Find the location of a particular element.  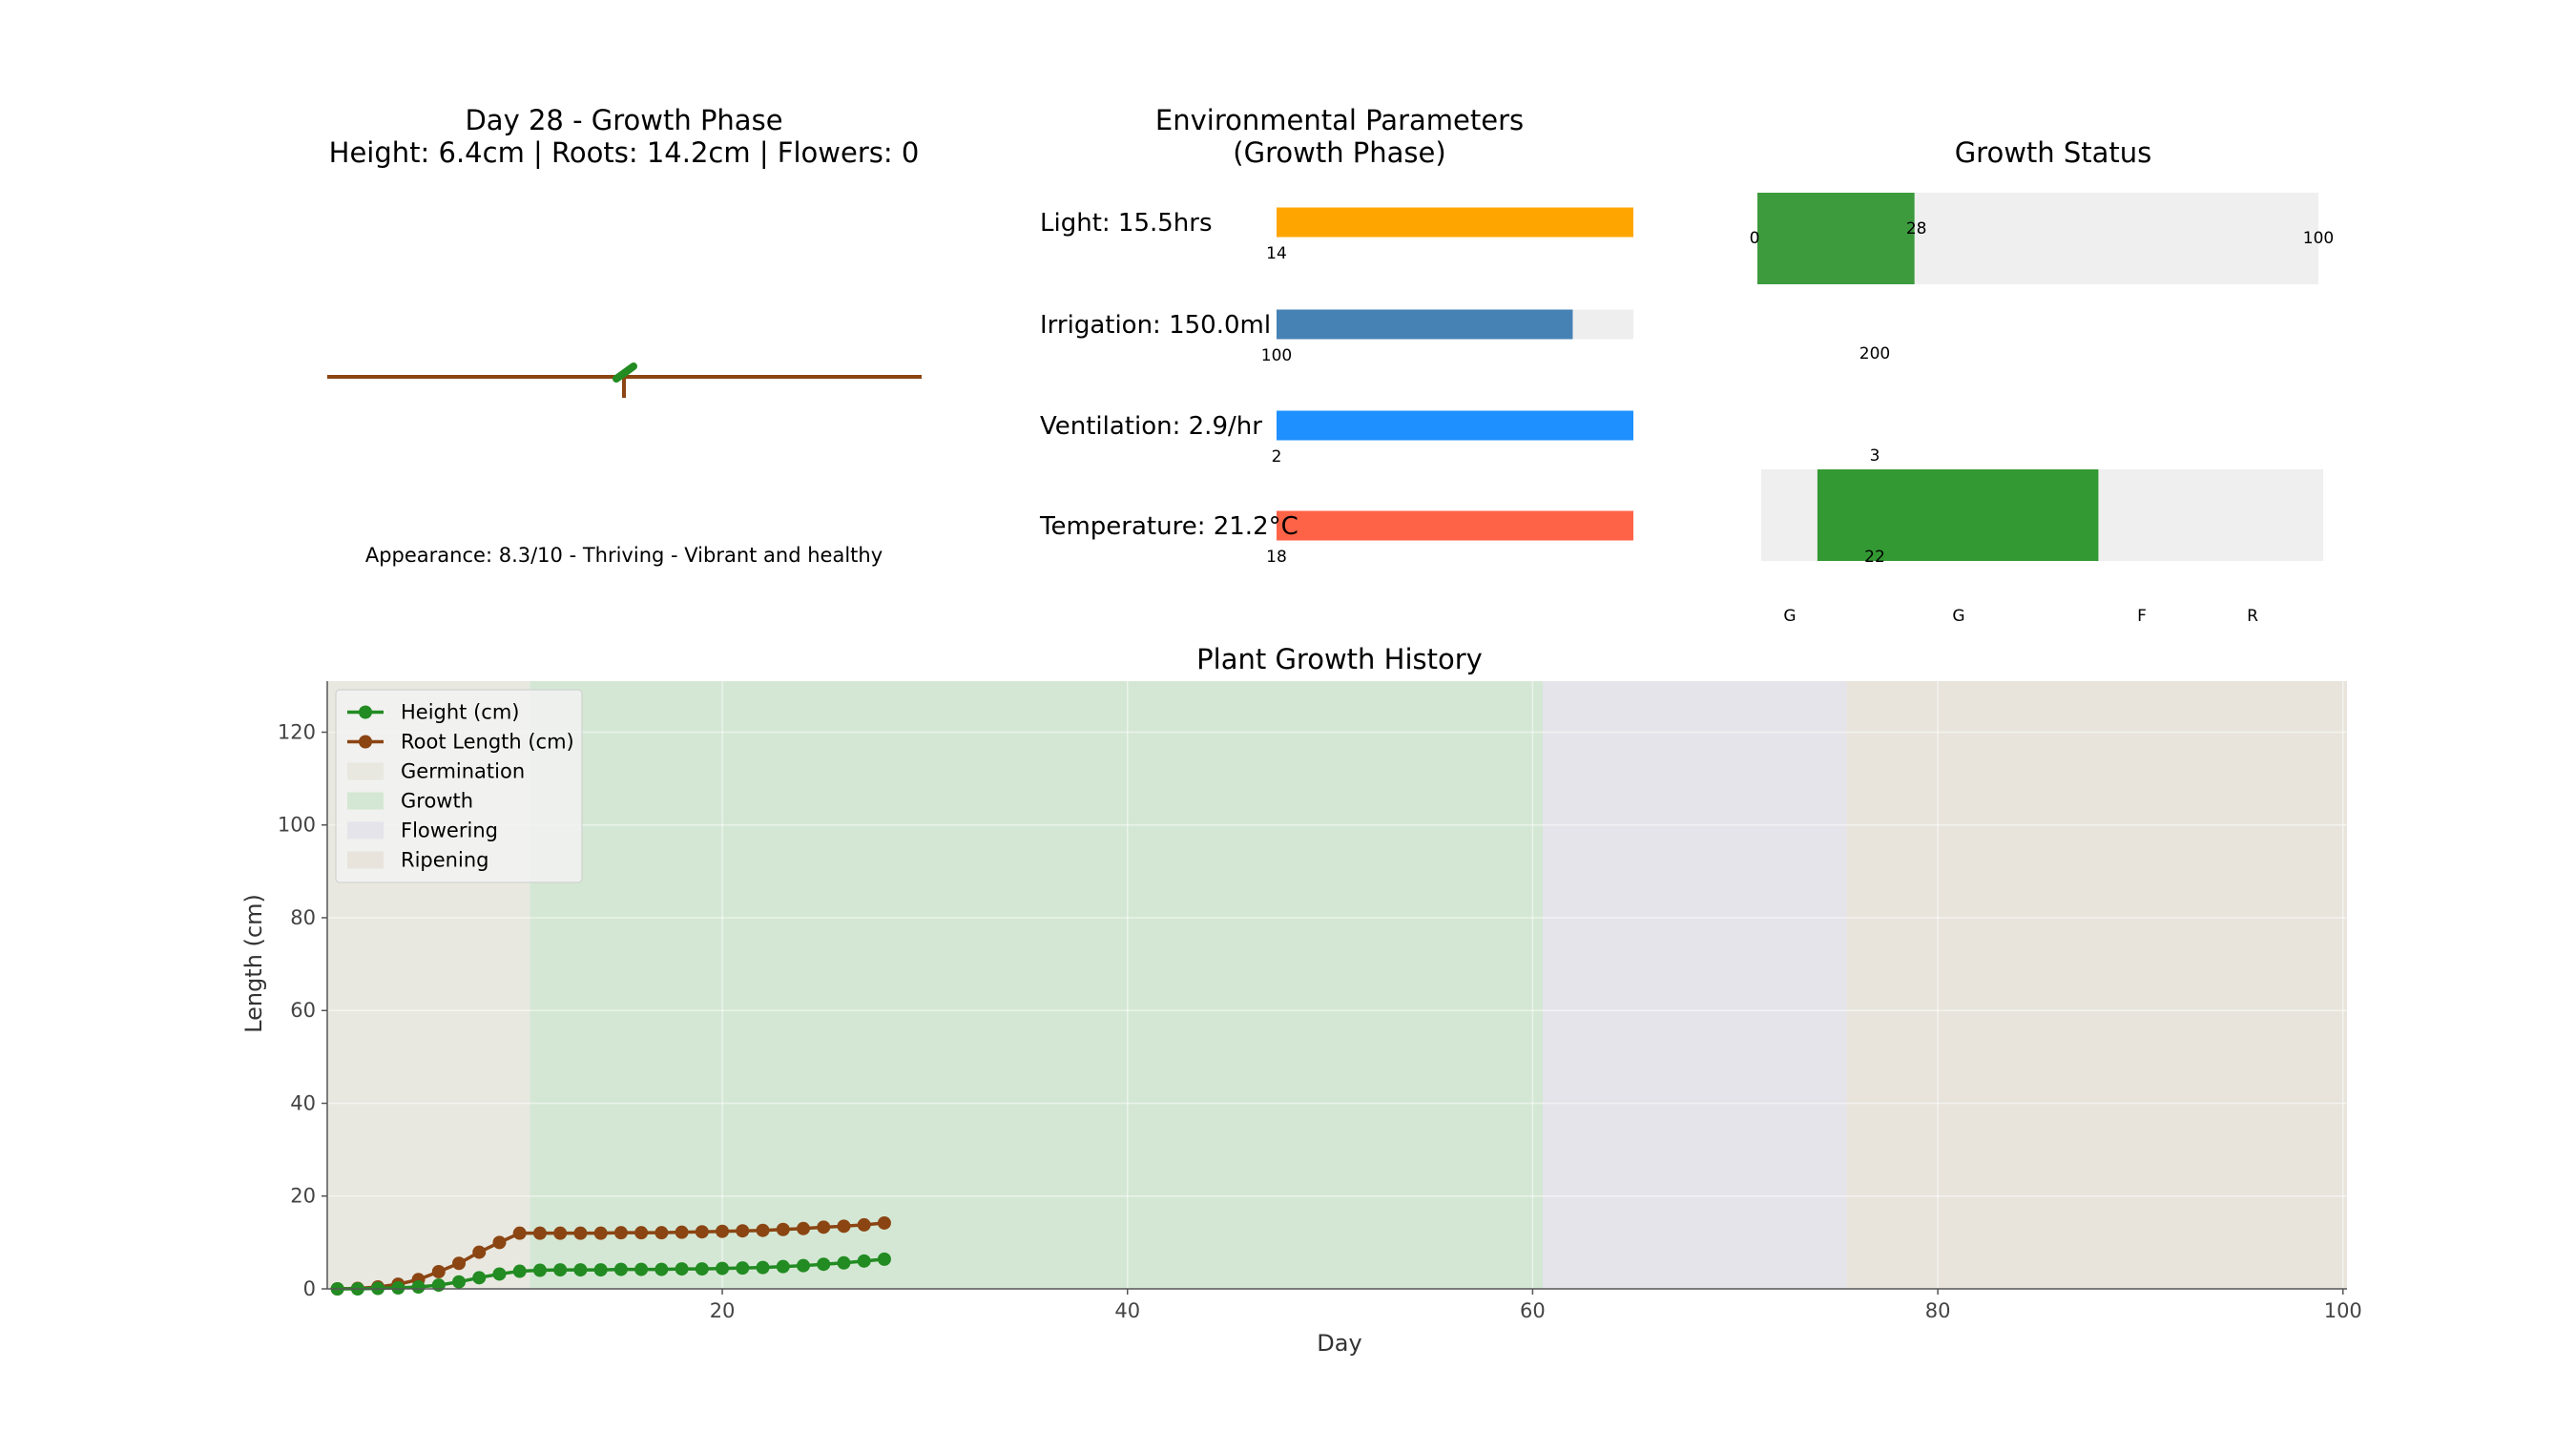

legend-label: Flowering is located at coordinates (449, 830).